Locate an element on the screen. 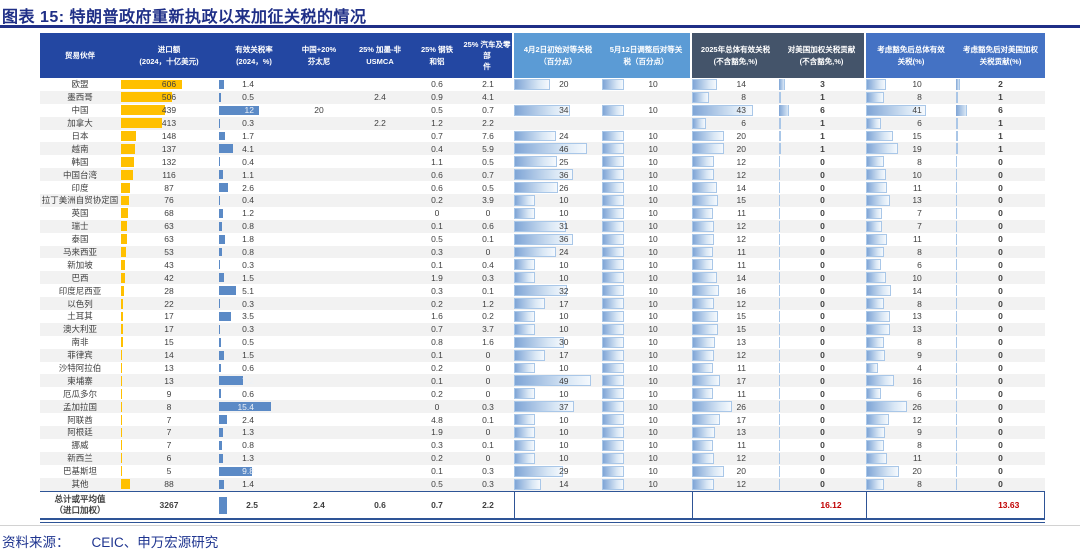 Image resolution: width=1080 pixels, height=556 pixels. header-cell-partner: 贸易伙伴 is located at coordinates (80, 55).